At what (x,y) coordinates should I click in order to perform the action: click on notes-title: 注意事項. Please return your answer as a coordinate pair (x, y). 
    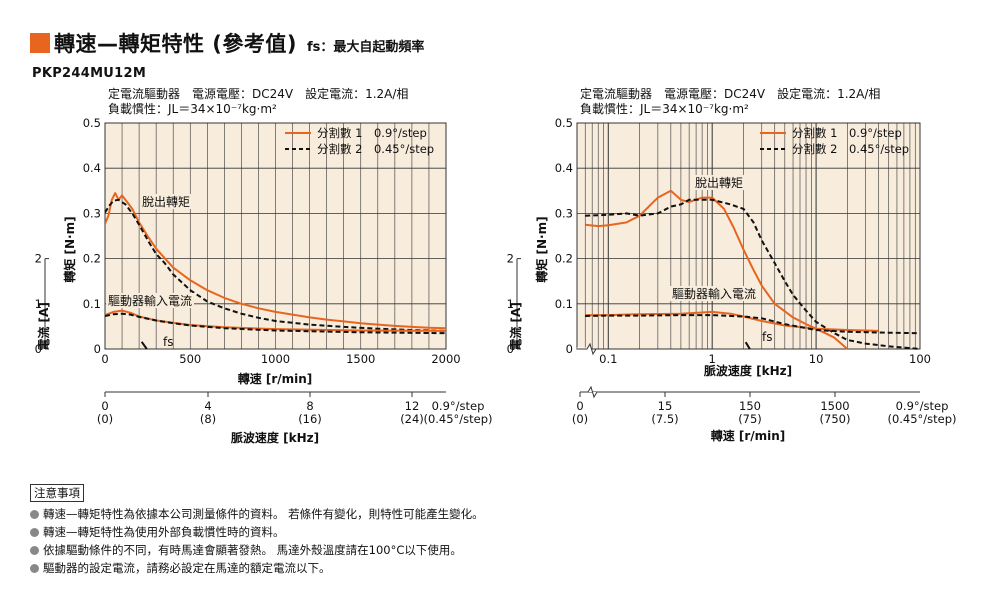
    Looking at the image, I should click on (57, 493).